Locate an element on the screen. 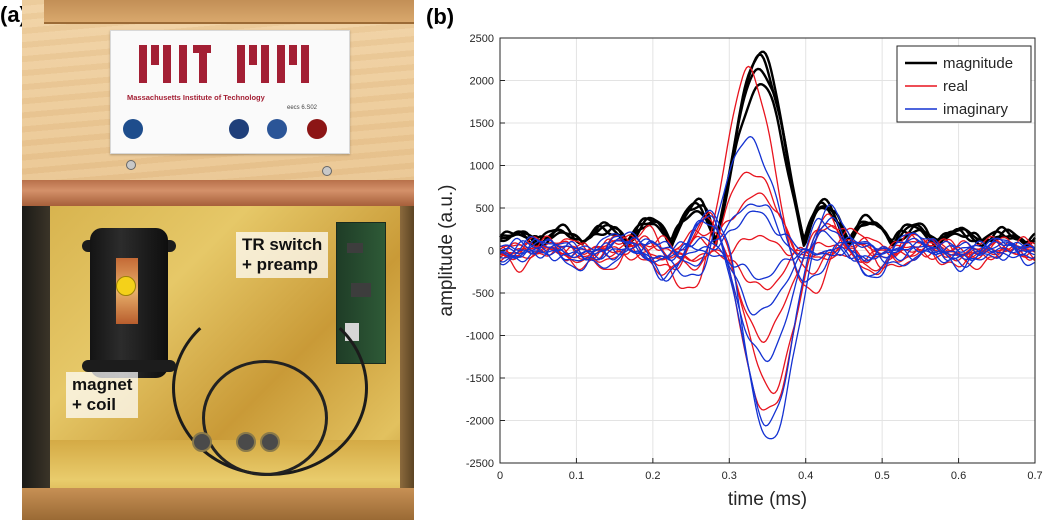 This screenshot has height=528, width=1063. y-tick-label: -1500 is located at coordinates (480, 379).